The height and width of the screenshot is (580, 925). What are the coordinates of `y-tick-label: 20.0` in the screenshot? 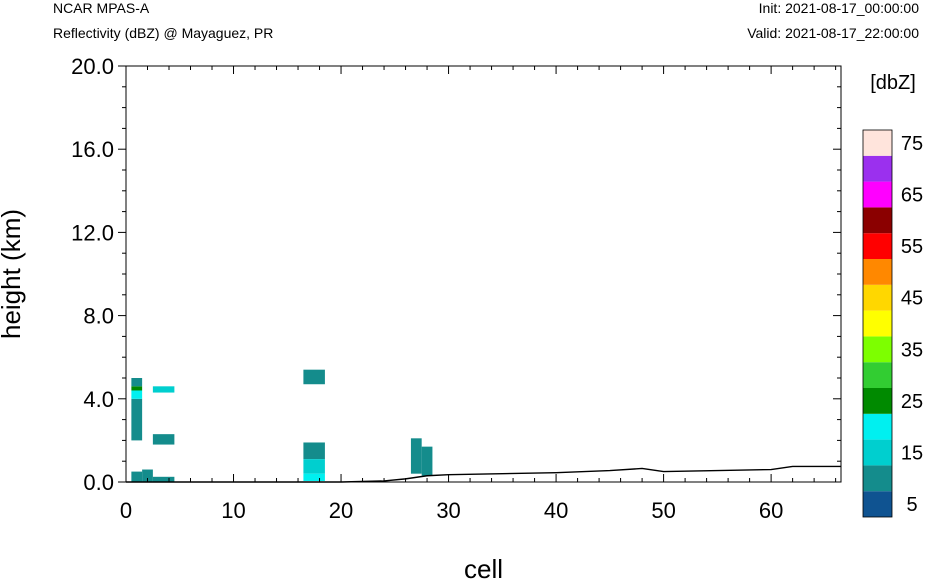 It's located at (92, 66).